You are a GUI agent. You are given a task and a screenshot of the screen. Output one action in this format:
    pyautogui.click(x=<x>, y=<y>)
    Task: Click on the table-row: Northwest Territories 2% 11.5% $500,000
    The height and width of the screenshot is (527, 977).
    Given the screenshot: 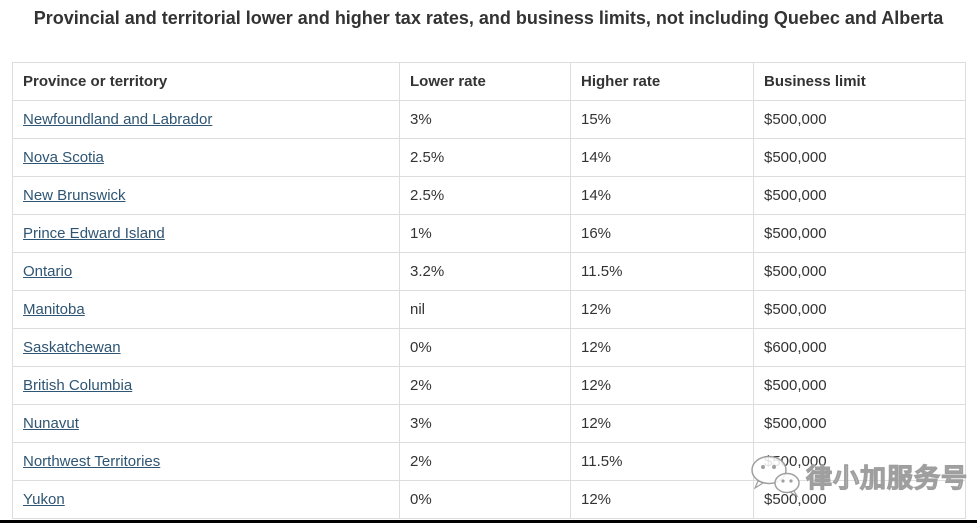 What is the action you would take?
    pyautogui.click(x=489, y=461)
    